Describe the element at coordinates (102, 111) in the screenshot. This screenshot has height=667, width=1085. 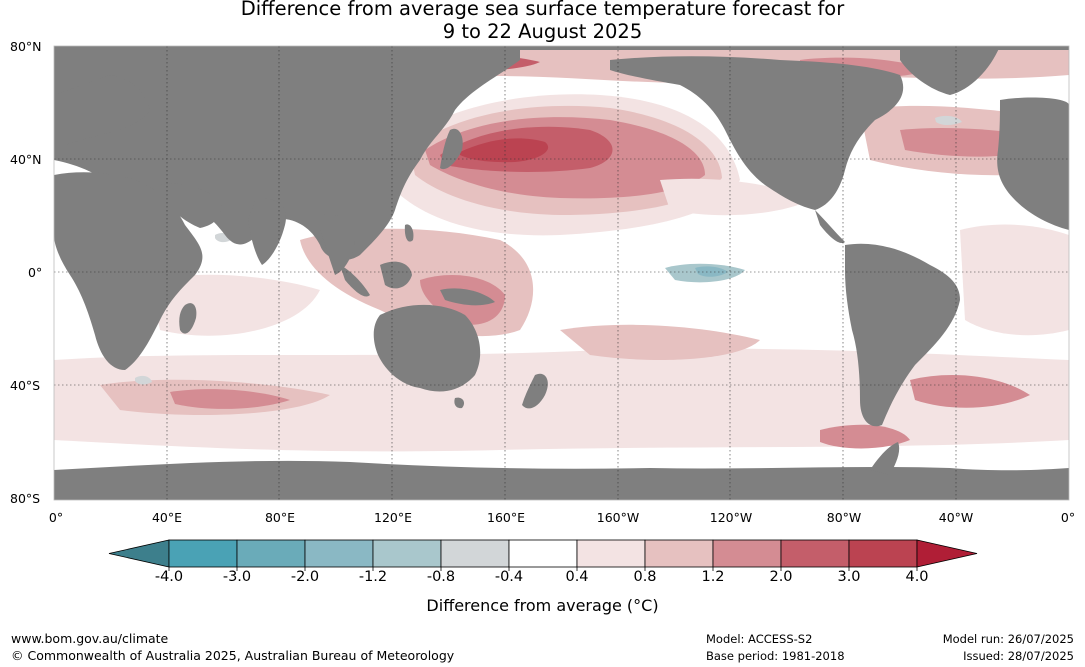
I see `land-europe-scandinavia` at that location.